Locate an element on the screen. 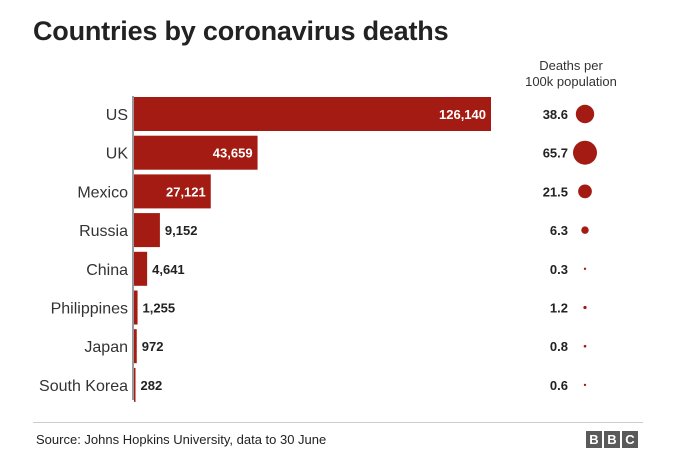  deaths-per-100k-circle-us is located at coordinates (585, 114).